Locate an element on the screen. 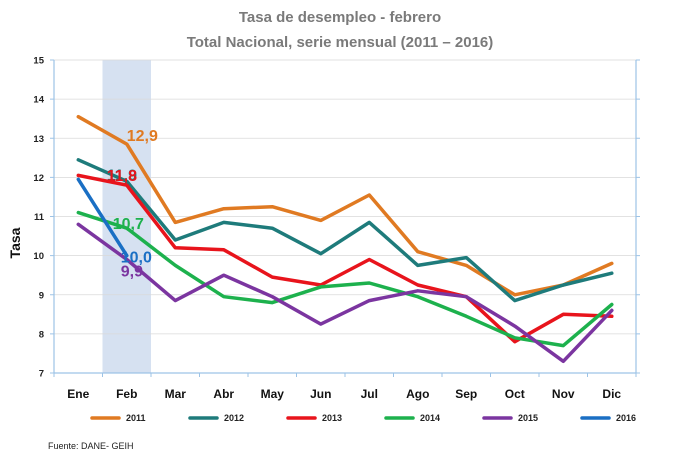  x-tick-label: Ene is located at coordinates (78, 394).